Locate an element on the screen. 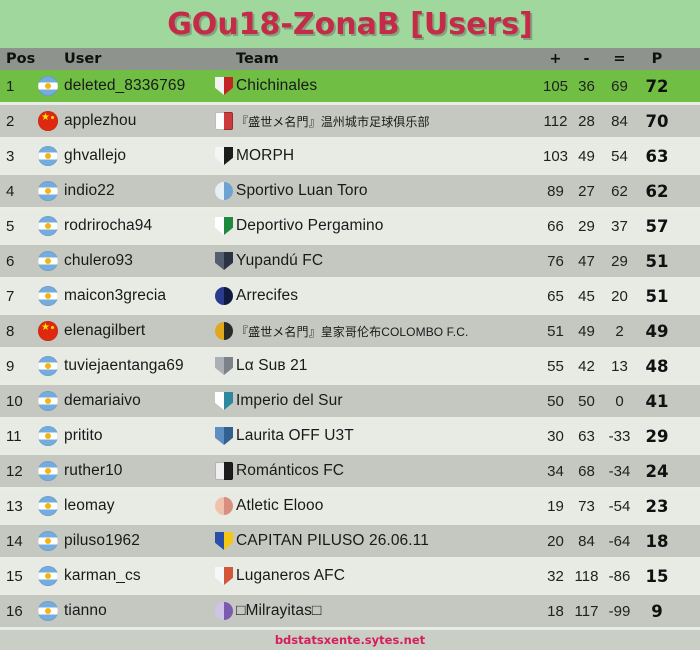 This screenshot has width=700, height=650. table-row: 9 tuviejaentanga69 Lα Suʙ 21 55 42 13 48 is located at coordinates (350, 367).